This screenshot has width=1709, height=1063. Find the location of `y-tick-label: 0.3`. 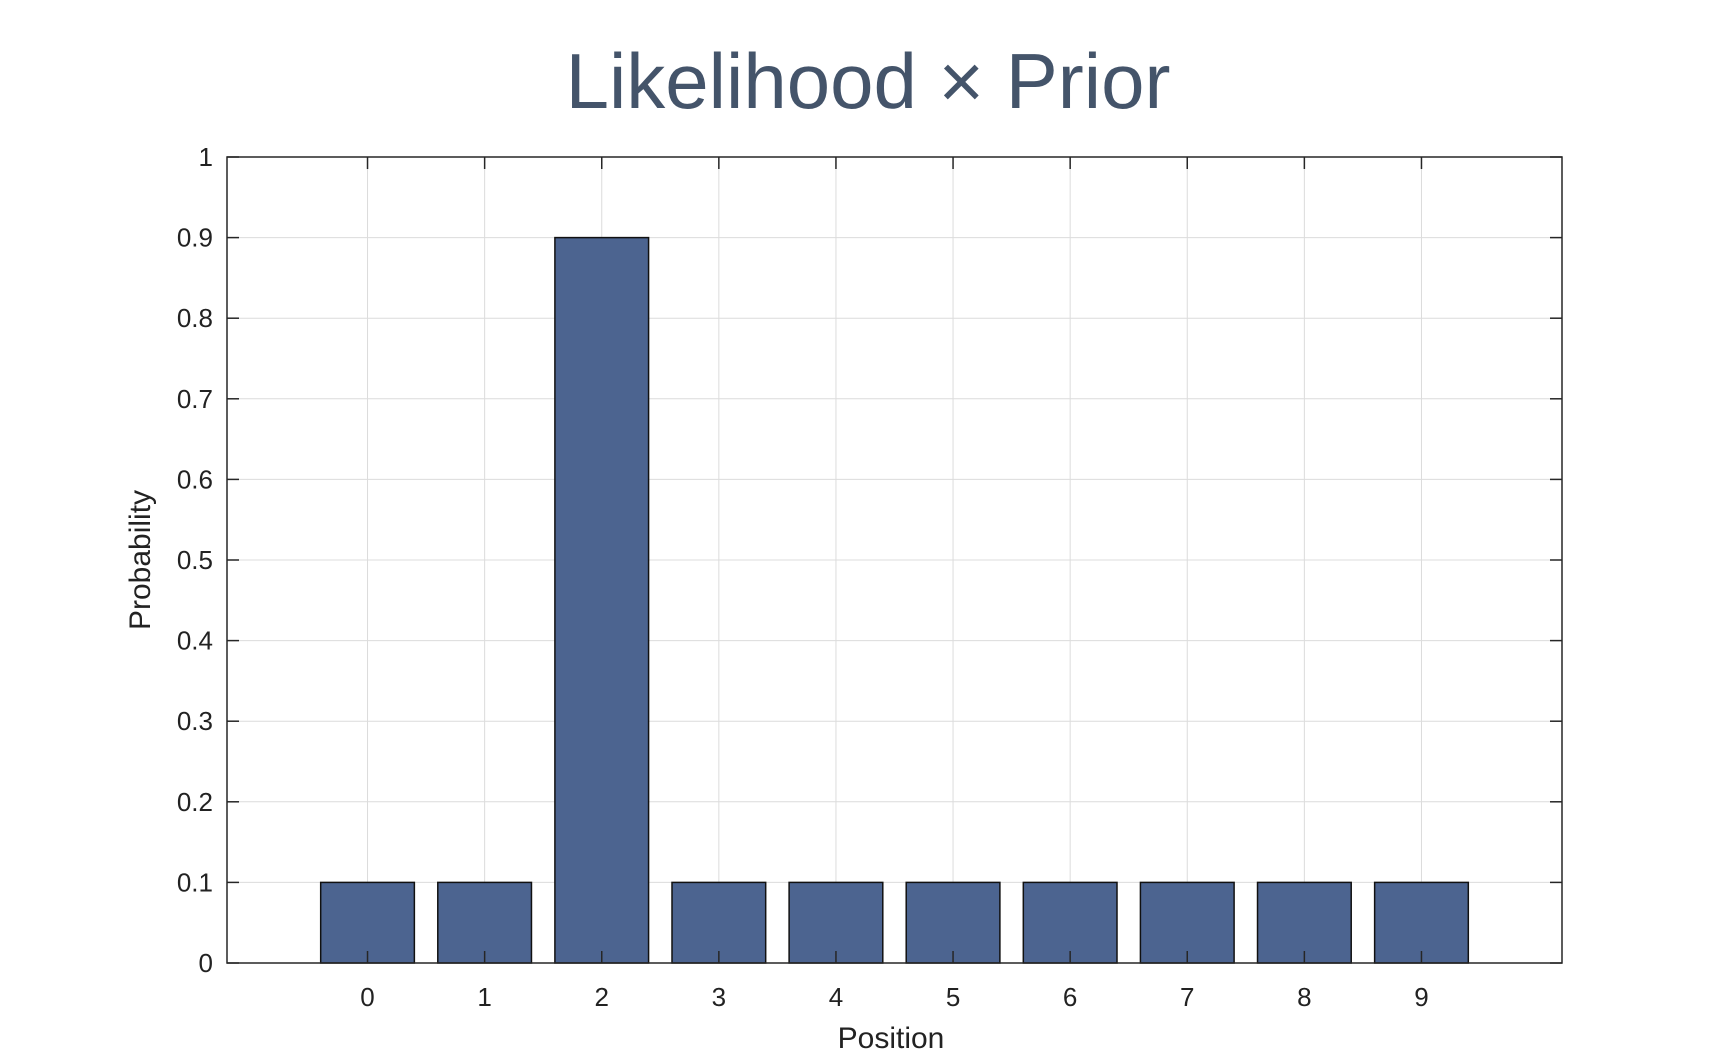

y-tick-label: 0.3 is located at coordinates (195, 721).